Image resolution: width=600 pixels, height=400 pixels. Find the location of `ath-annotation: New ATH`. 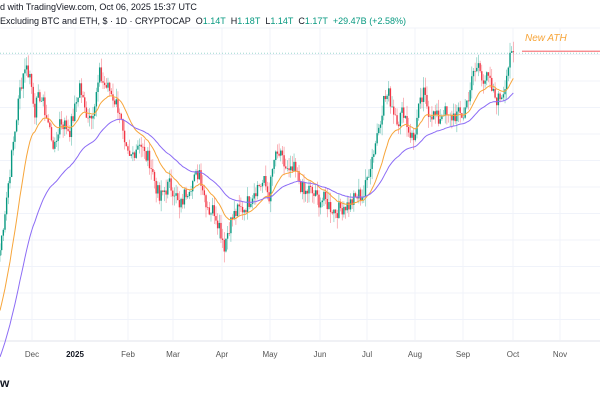

ath-annotation: New ATH is located at coordinates (546, 38).